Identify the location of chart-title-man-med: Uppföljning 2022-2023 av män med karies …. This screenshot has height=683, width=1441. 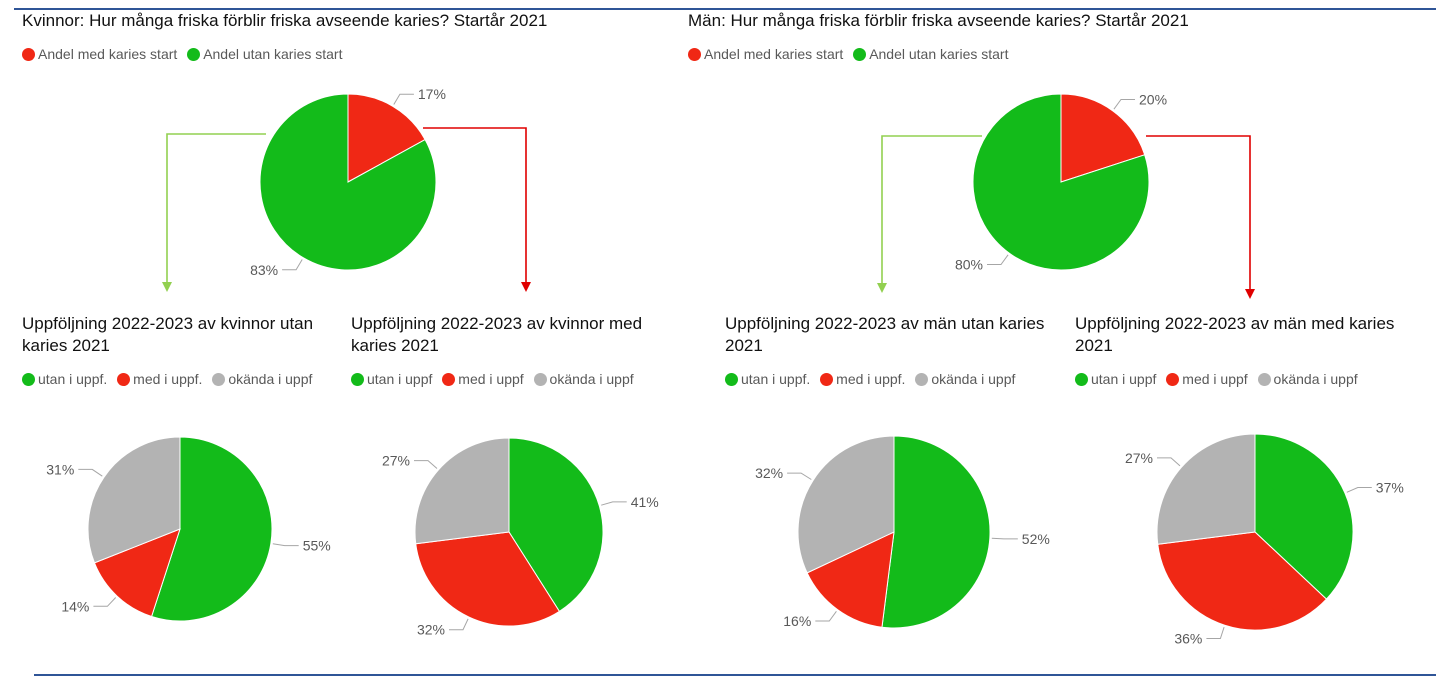
(1235, 334).